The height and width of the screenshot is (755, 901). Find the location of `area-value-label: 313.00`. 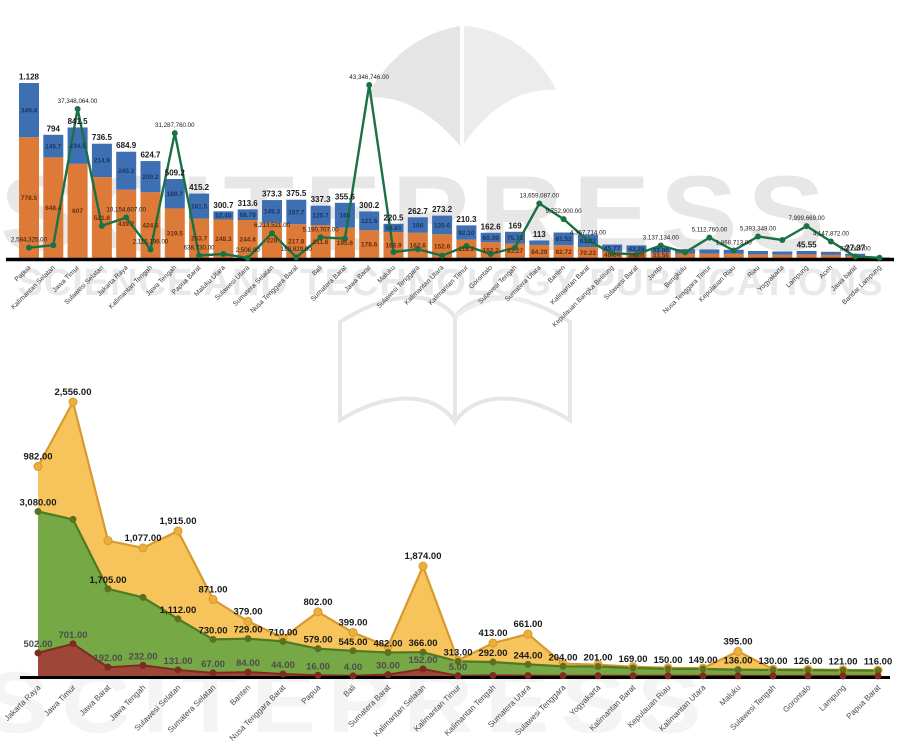

area-value-label: 313.00 is located at coordinates (457, 652).